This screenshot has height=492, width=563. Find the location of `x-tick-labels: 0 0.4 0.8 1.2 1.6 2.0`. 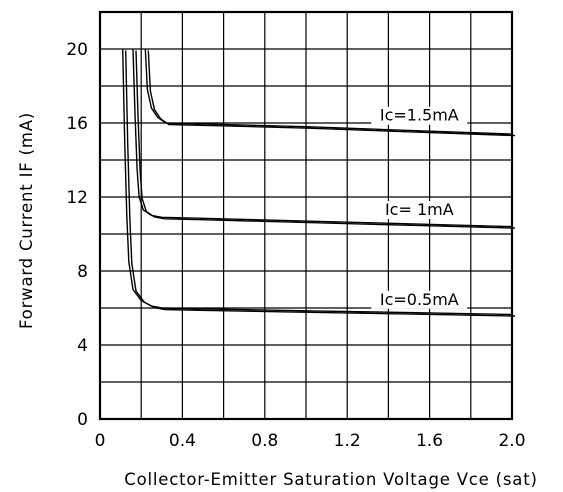

x-tick-labels: 0 0.4 0.8 1.2 1.6 2.0 is located at coordinates (310, 441).